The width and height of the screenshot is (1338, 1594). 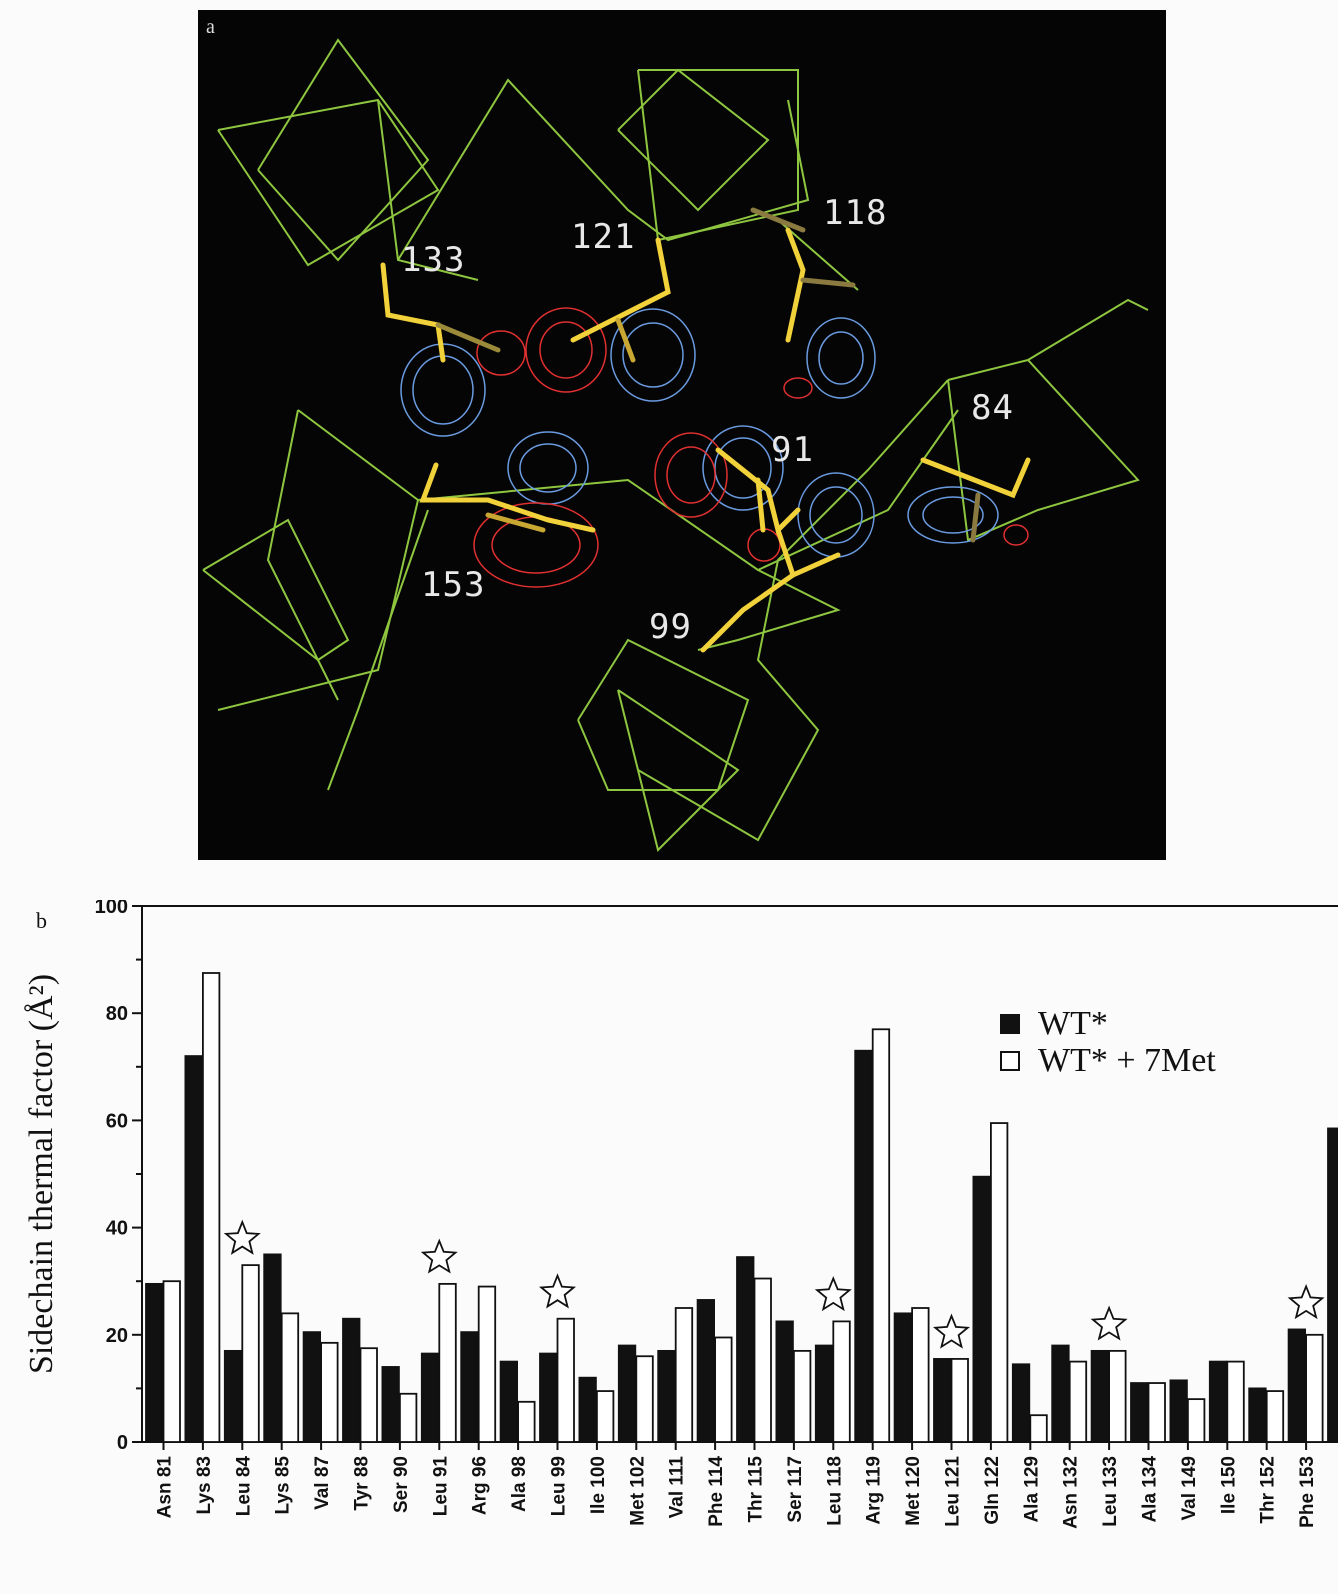 I want to click on x-tick-label: Leu 118, so click(x=834, y=1491).